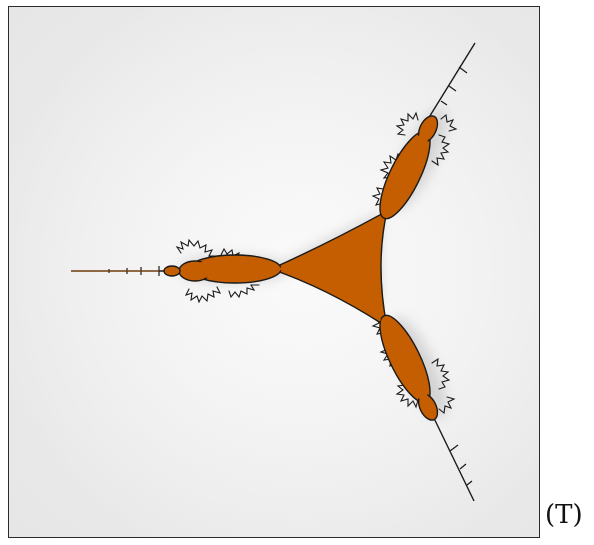  What do you see at coordinates (564, 515) in the screenshot?
I see `panel-label: (T)` at bounding box center [564, 515].